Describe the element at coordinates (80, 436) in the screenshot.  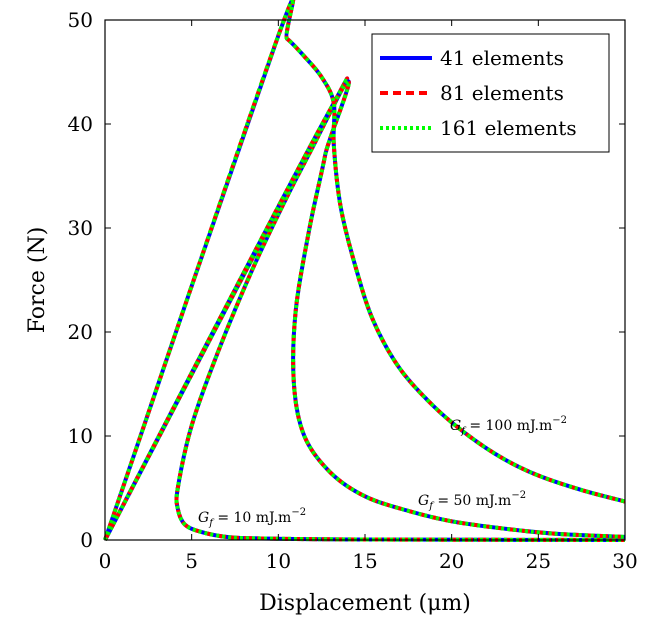
I see `y-tick-label: 10` at that location.